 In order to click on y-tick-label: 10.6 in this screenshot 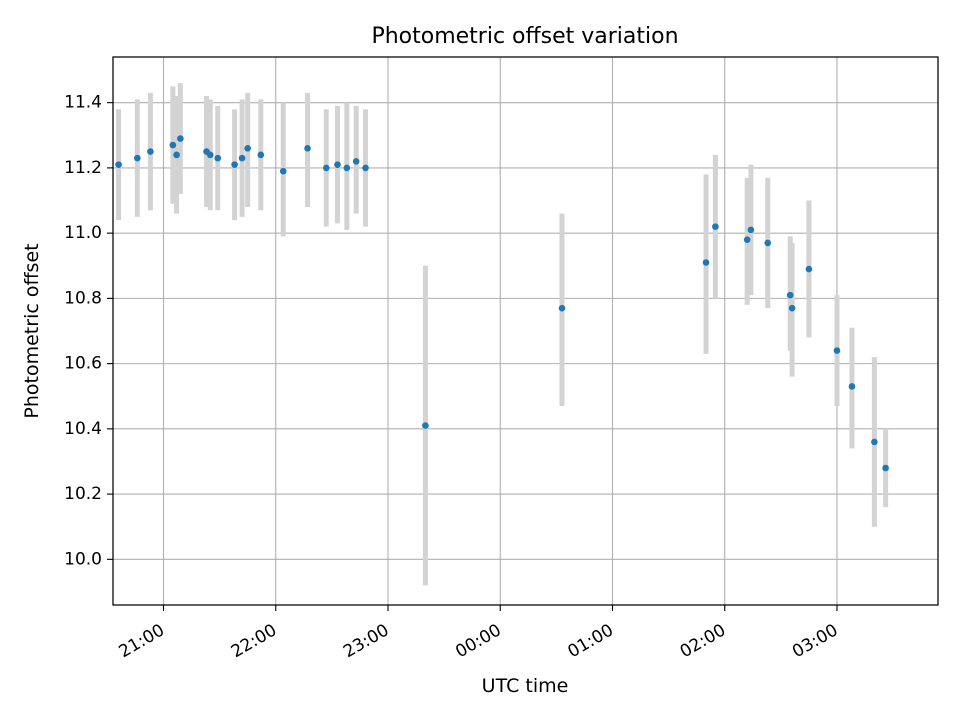, I will do `click(83, 364)`.